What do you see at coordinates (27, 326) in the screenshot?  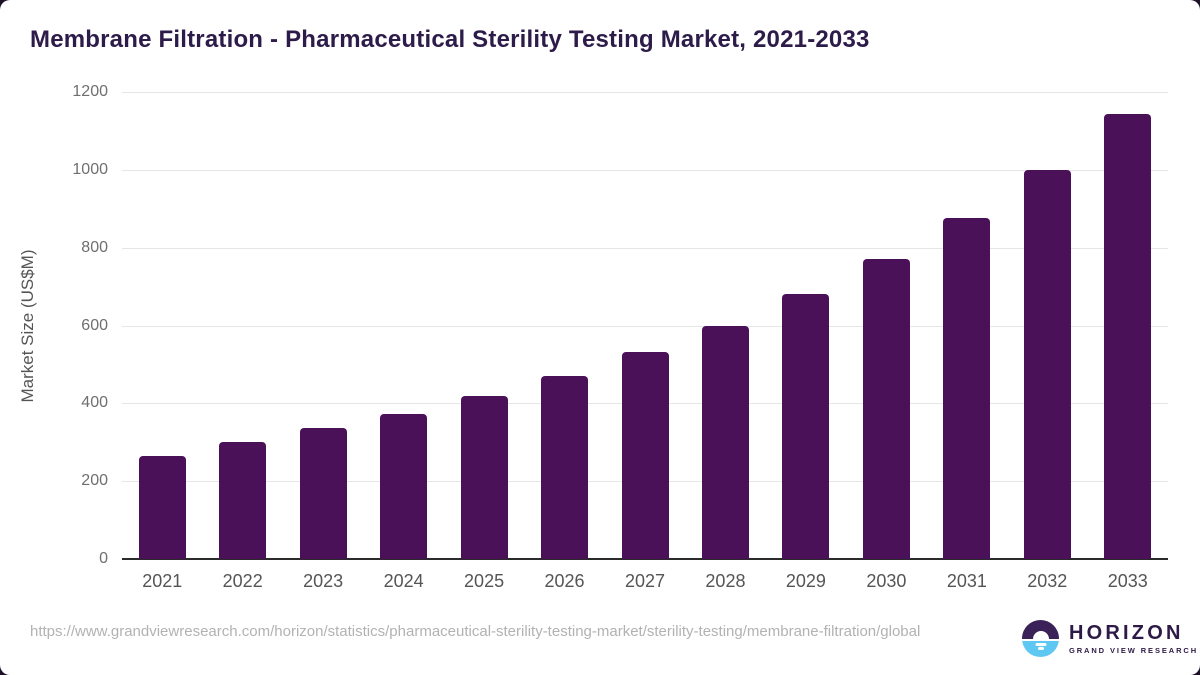 I see `y-axis-title: Market Size (US$M)` at bounding box center [27, 326].